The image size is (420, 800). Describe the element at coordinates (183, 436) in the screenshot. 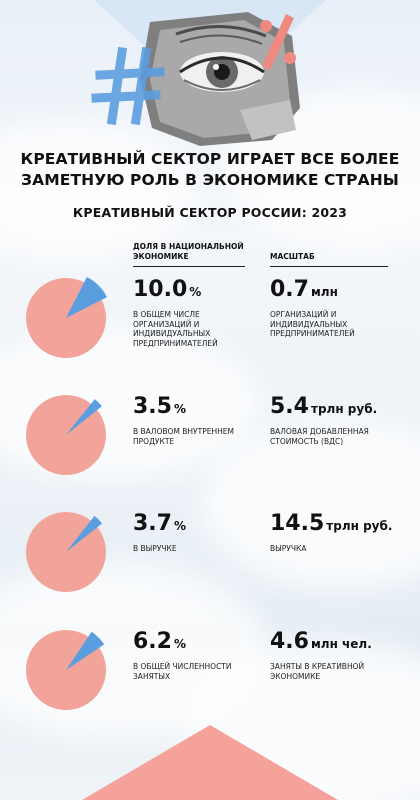

I see `share-description: В ВАЛОВОМ ВНУТРЕННЕМ ПРОДУКТЕ` at that location.